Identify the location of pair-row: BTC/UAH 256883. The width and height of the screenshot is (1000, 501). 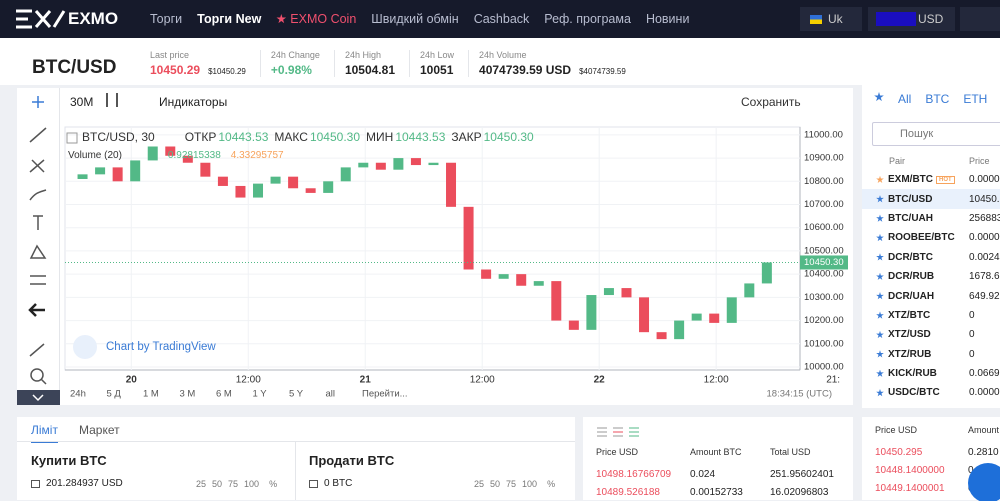
(931, 218).